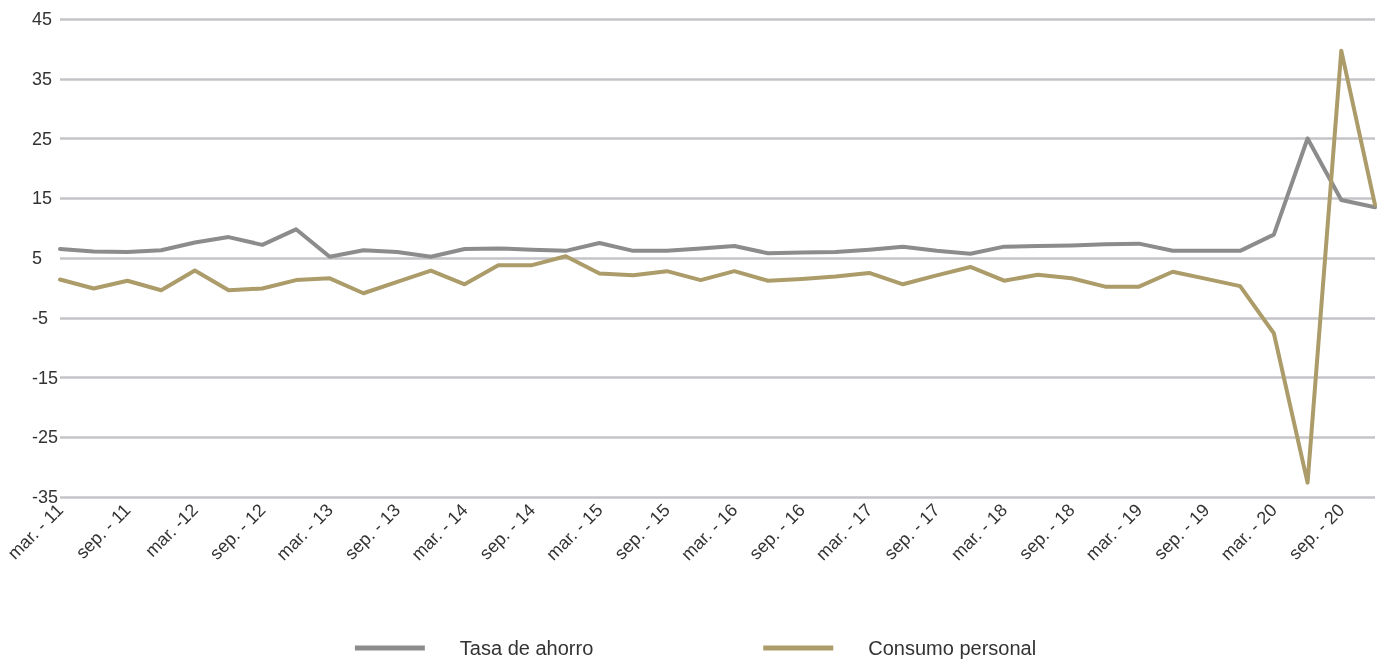 This screenshot has width=1391, height=671. Describe the element at coordinates (439, 532) in the screenshot. I see `x-tick-label: mar. - 14` at that location.